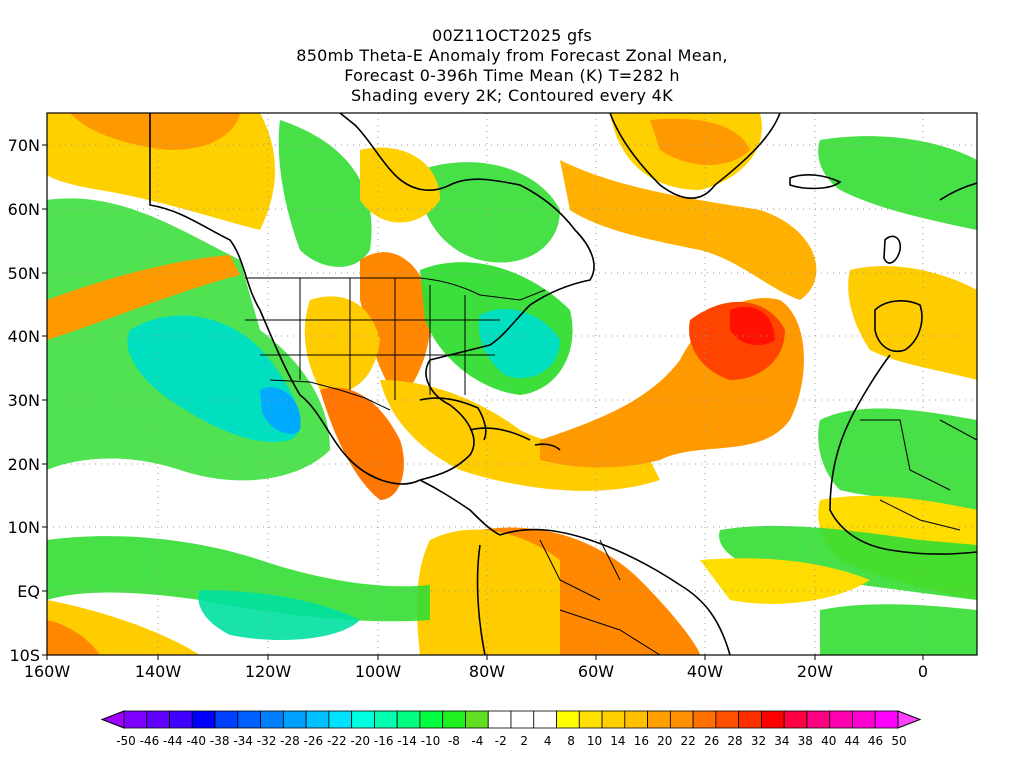 This screenshot has width=1024, height=768. Describe the element at coordinates (161, 171) in the screenshot. I see `shade-alaska-yellow` at that location.